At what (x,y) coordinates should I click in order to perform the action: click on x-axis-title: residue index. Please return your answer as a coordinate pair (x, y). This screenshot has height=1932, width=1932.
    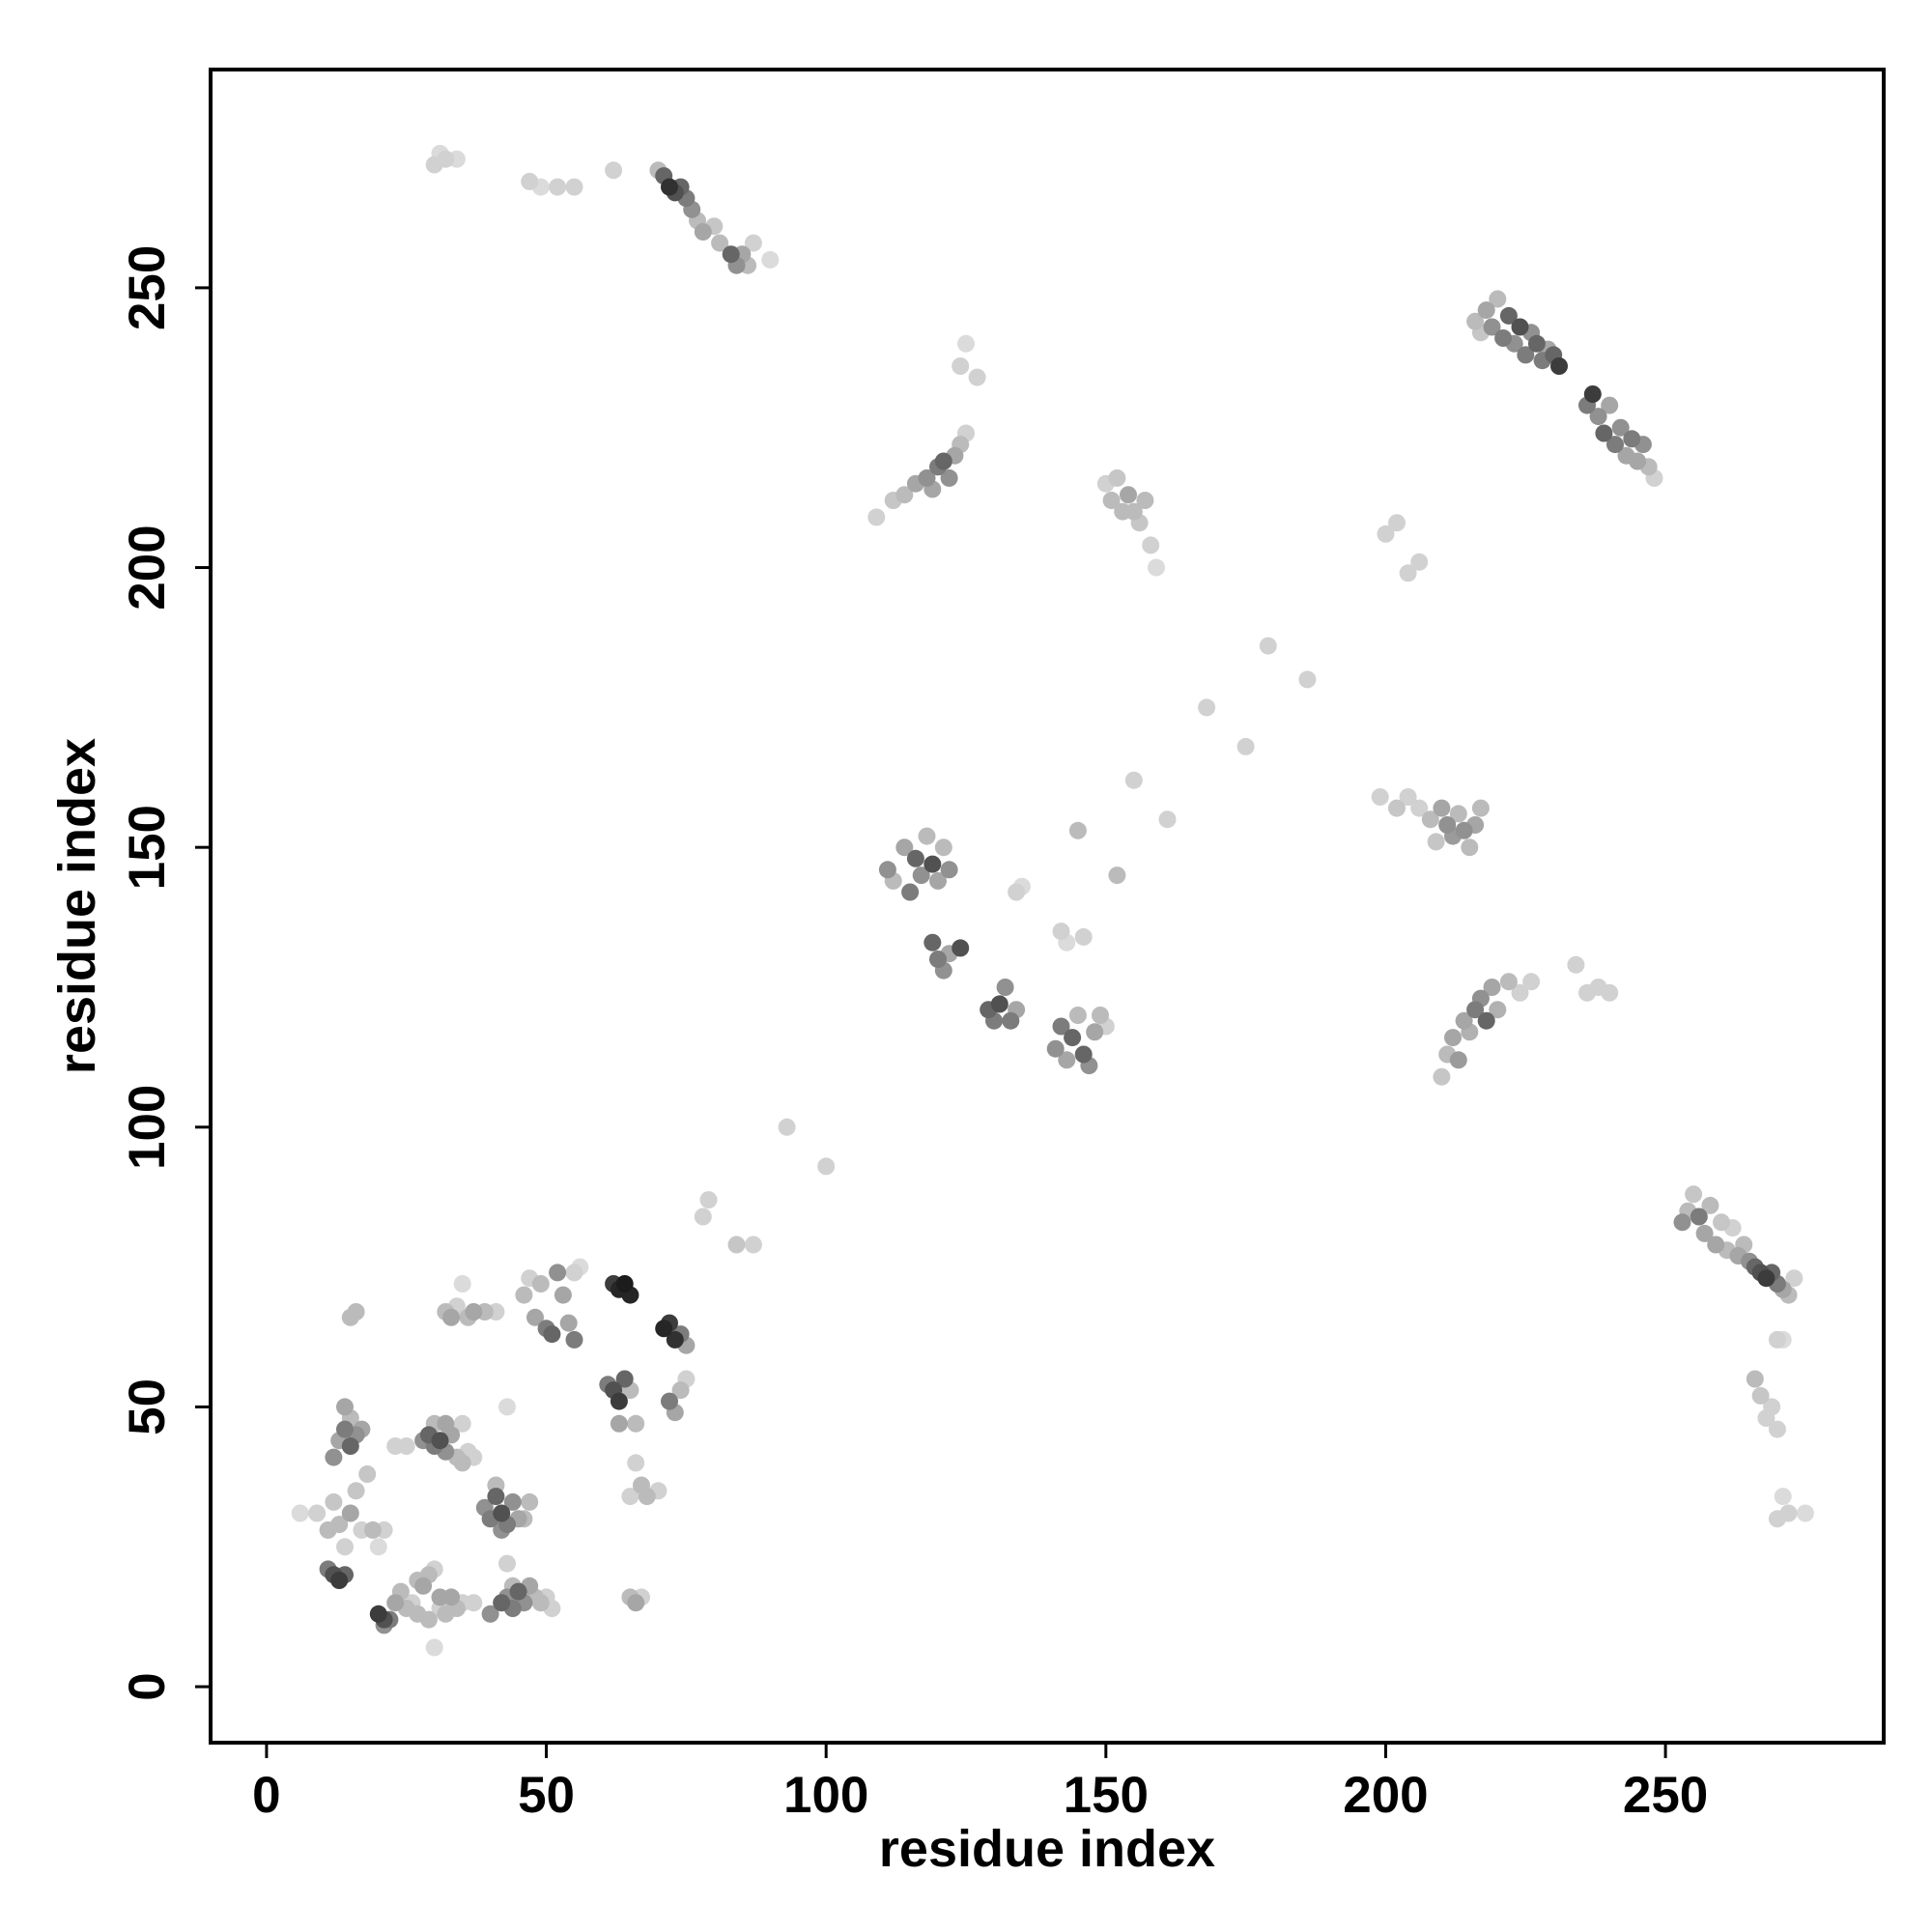
    Looking at the image, I should click on (1047, 1849).